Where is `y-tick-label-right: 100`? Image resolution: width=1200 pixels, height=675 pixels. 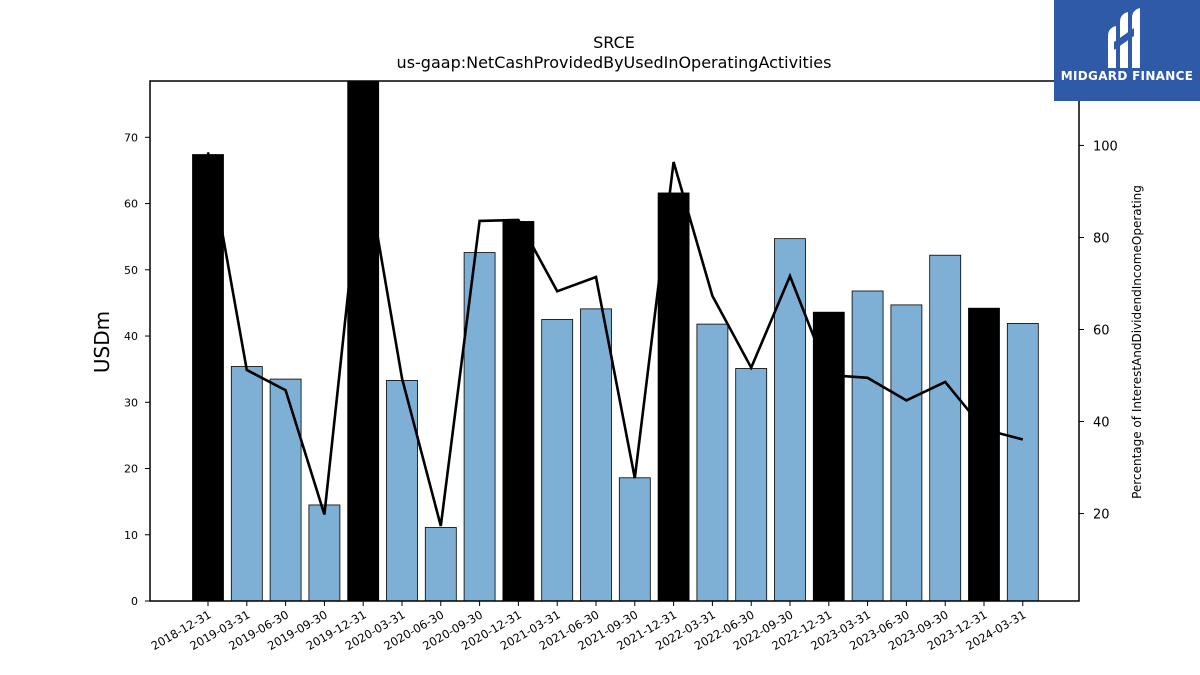 y-tick-label-right: 100 is located at coordinates (1105, 146).